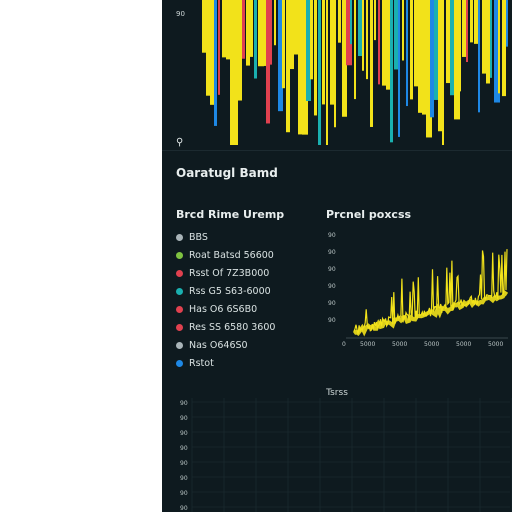 The width and height of the screenshot is (512, 512). I want to click on legend-label: Nas O646S0, so click(218, 345).